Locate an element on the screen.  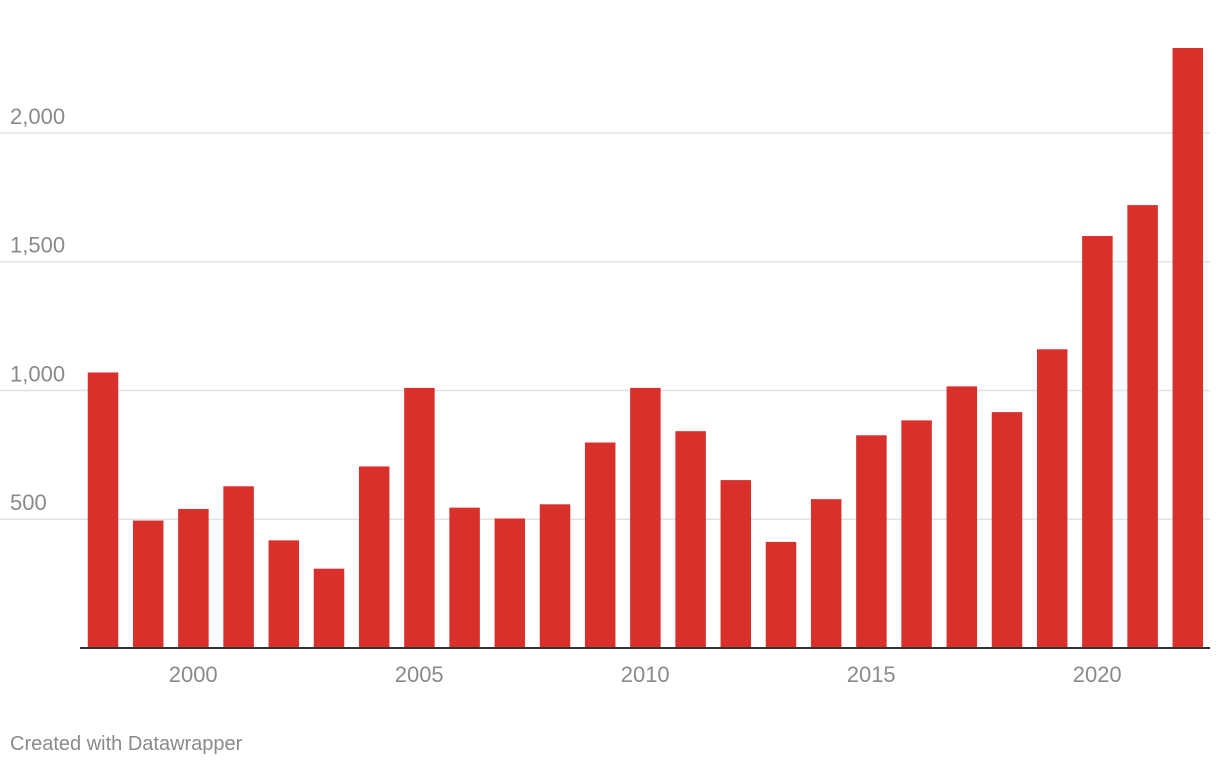
bar-2003 is located at coordinates (284, 594).